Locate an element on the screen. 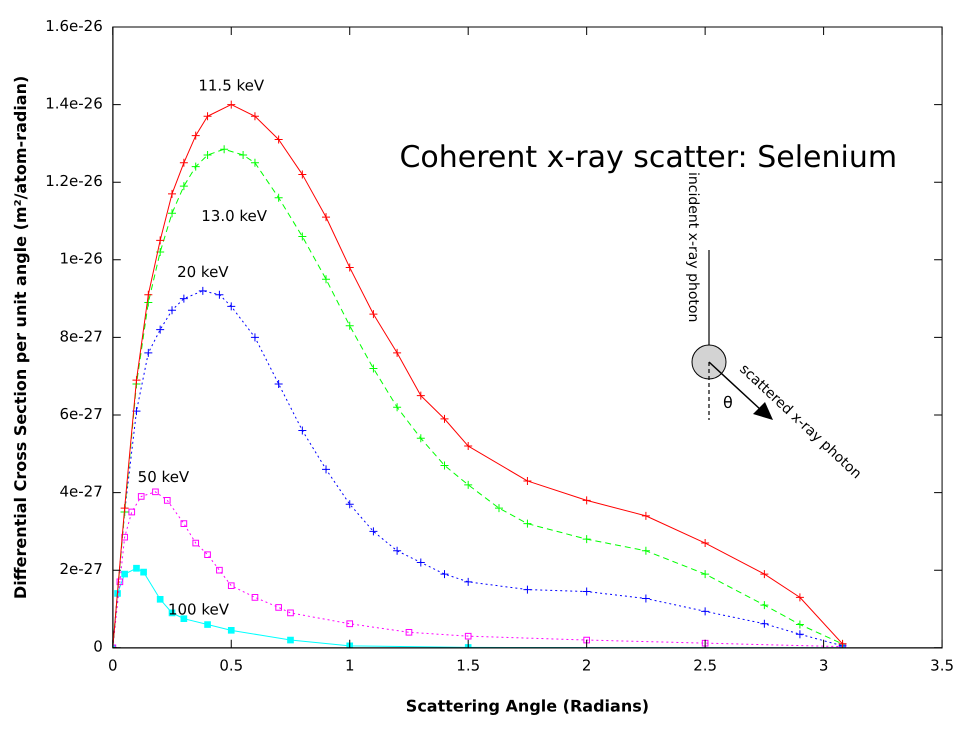 This screenshot has height=729, width=972. x-tick-label: 3.5 is located at coordinates (942, 665).